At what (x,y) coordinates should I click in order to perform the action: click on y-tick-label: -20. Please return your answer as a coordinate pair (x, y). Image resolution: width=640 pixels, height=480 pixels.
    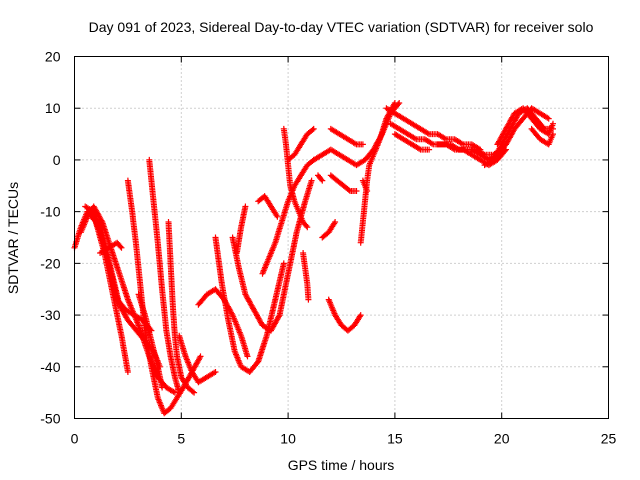
    Looking at the image, I should click on (50, 263).